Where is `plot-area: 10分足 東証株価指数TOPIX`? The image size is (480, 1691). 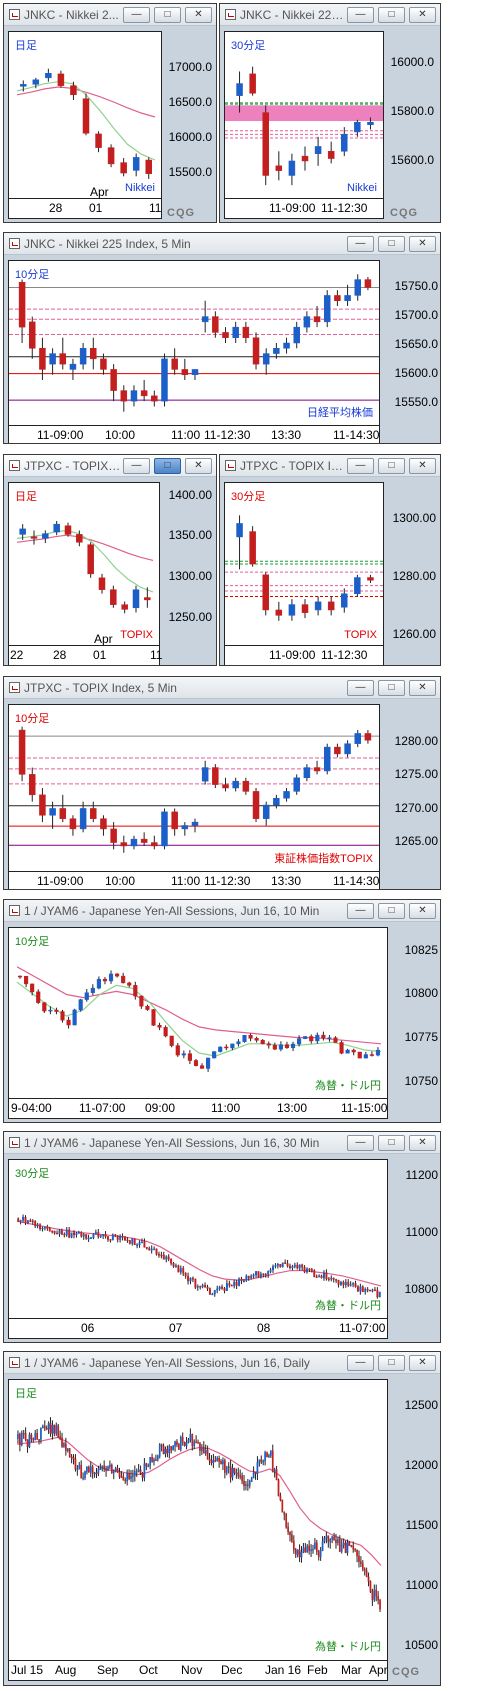
plot-area: 10分足 東証株価指数TOPIX is located at coordinates (194, 788).